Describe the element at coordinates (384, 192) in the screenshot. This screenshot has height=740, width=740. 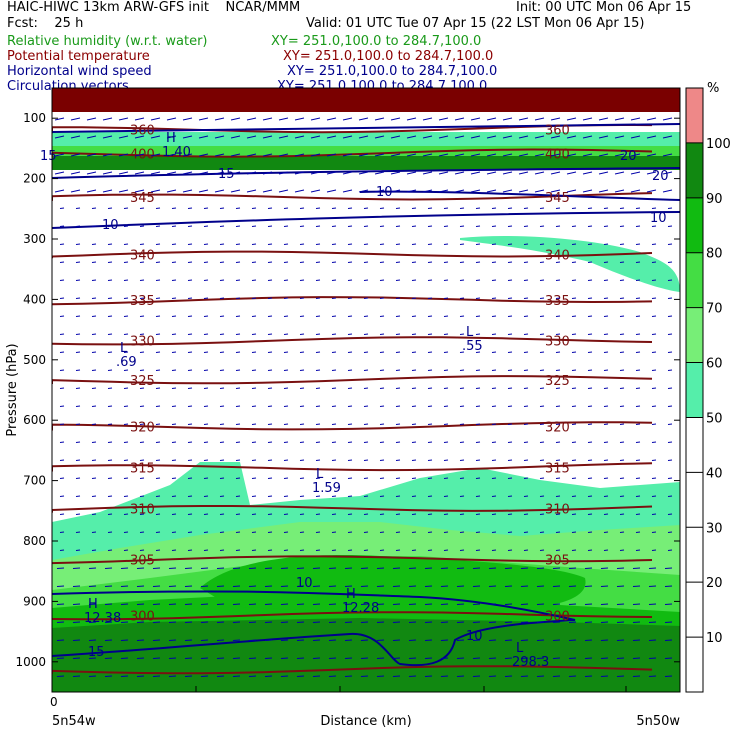
I see `wind-label-1: 10` at that location.